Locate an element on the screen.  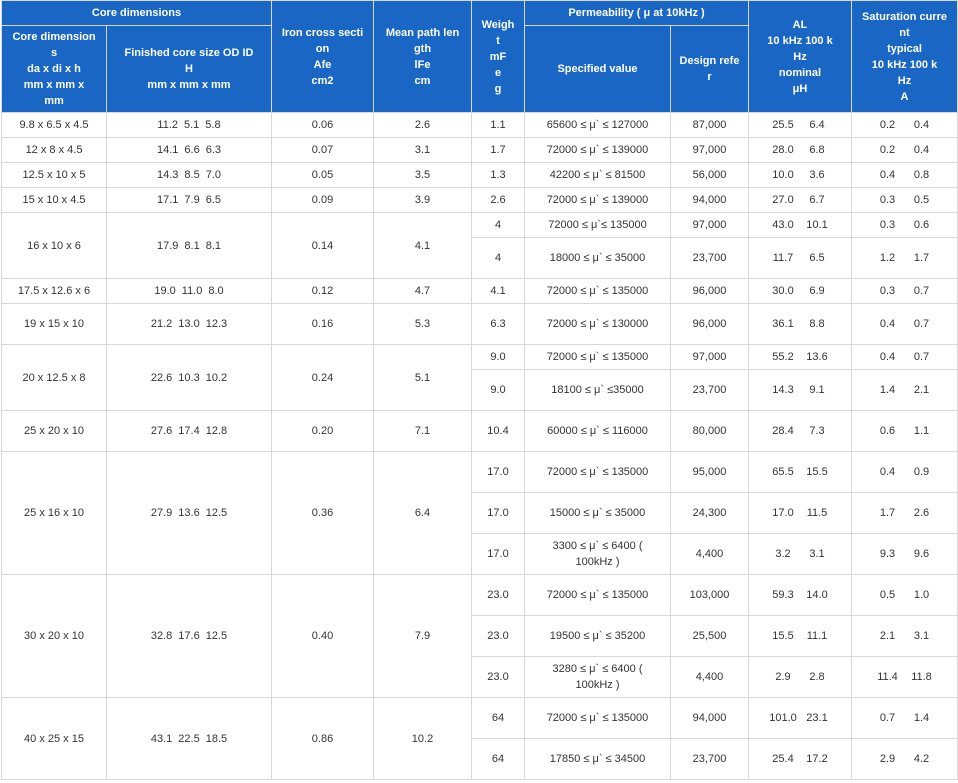
core-dimensions-cell: 15 x 10 x 4.5 is located at coordinates (54, 200).